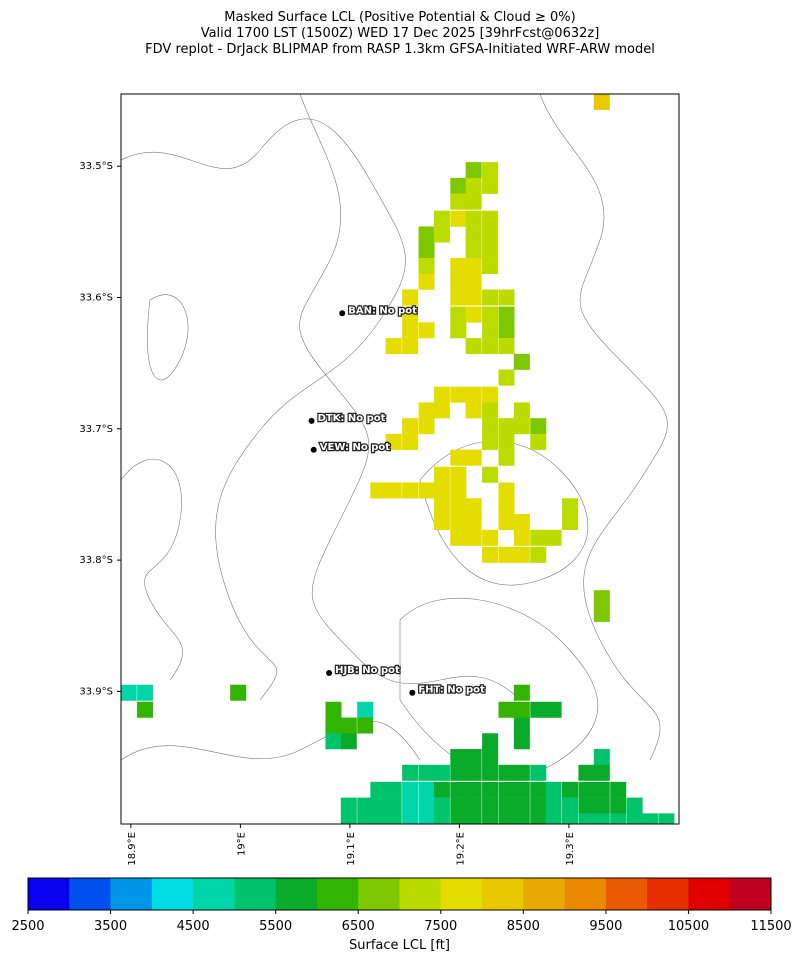 The width and height of the screenshot is (803, 962). I want to click on y-tick-label: 33.7°S, so click(96, 429).